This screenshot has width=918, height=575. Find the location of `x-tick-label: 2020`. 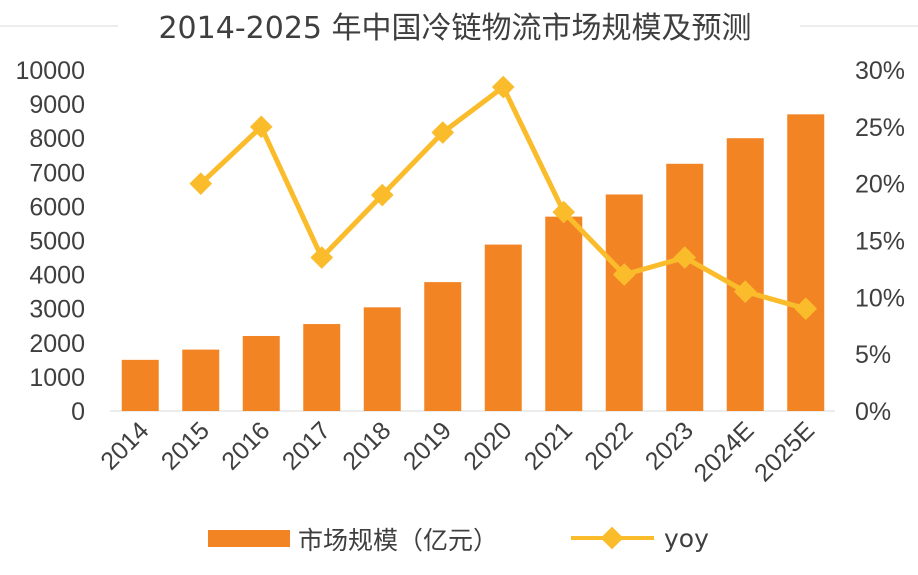

x-tick-label: 2020 is located at coordinates (487, 445).